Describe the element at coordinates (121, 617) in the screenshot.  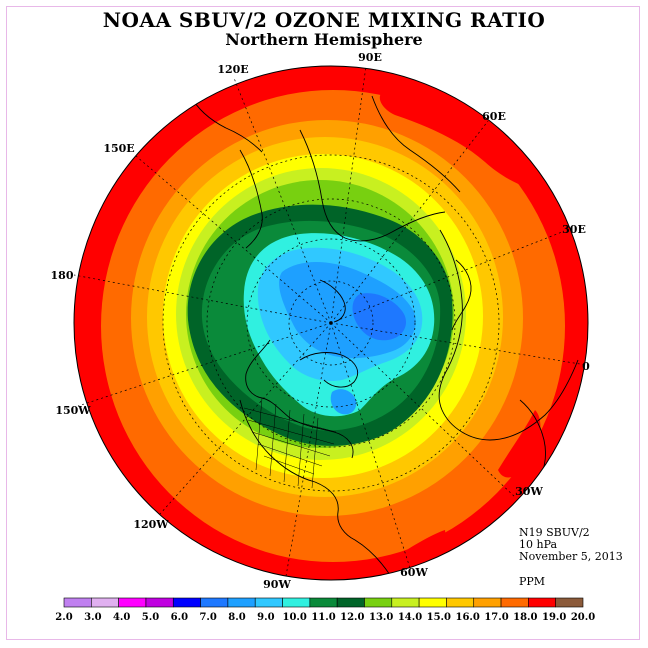
I see `colorbar-tick-label: 4.0` at that location.